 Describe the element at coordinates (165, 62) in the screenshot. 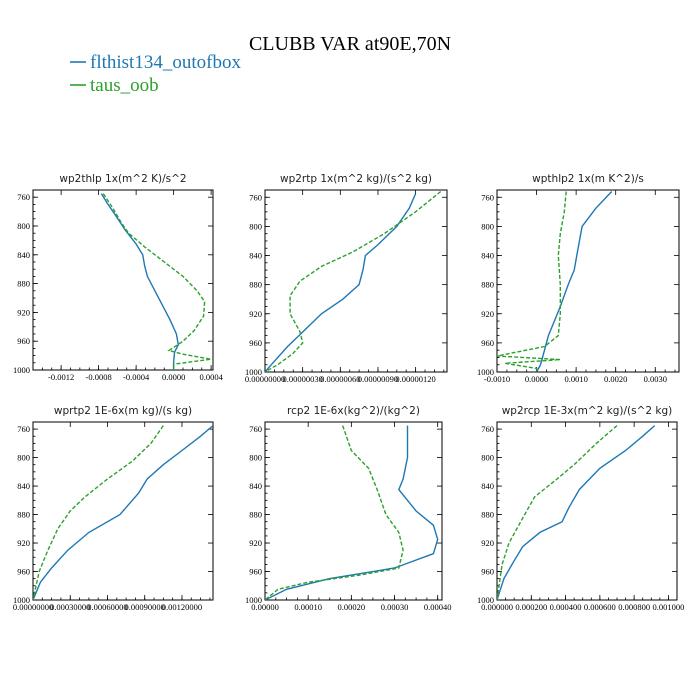

I see `legend-label-flthist134: flthist134_outofbox` at that location.